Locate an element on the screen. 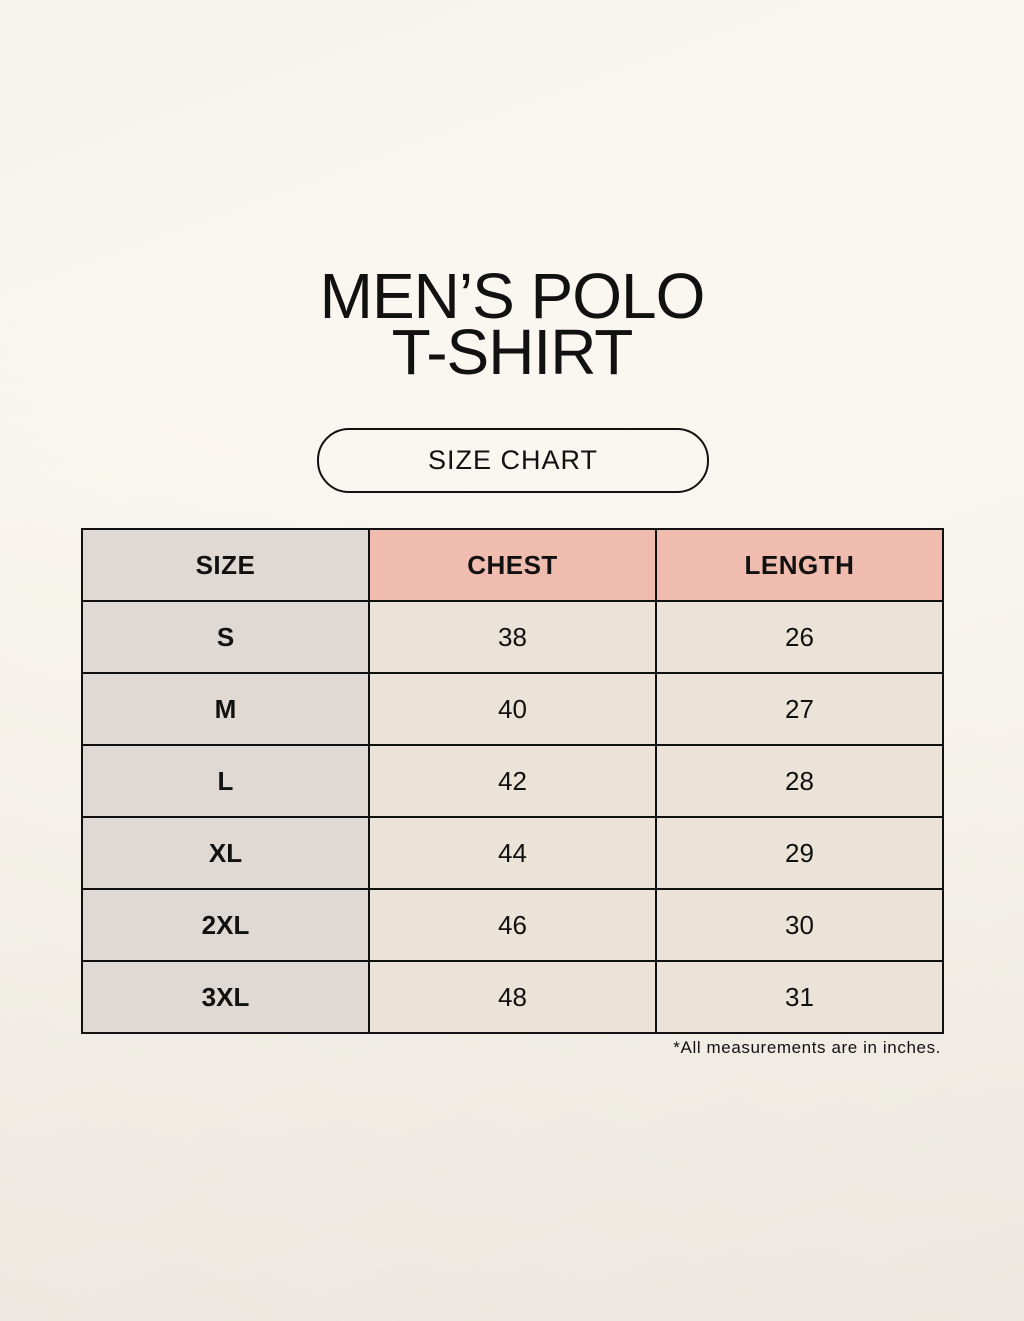 Image resolution: width=1024 pixels, height=1321 pixels. size-chart-label: SIZE CHART is located at coordinates (513, 460).